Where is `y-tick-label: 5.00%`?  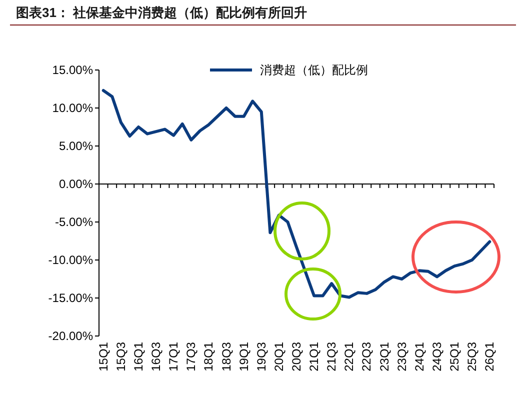 y-tick-label: 5.00% is located at coordinates (76, 146).